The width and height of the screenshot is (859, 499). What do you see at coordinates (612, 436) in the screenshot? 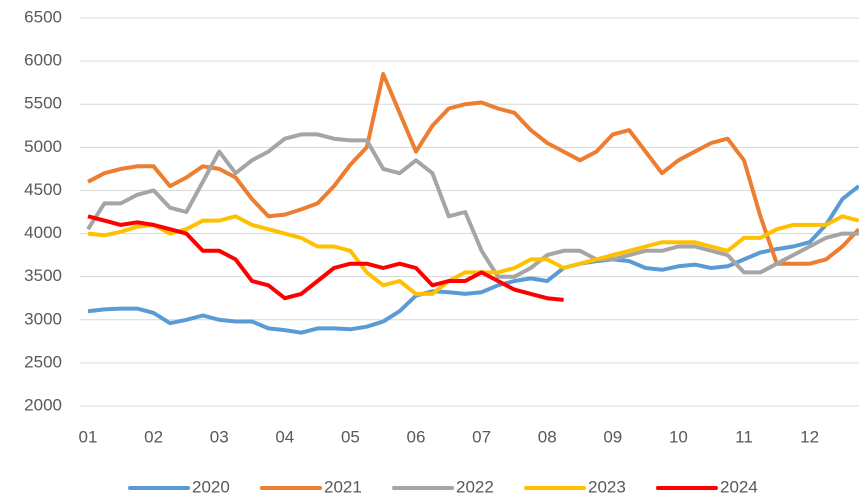
I see `x-tick-label: 09` at bounding box center [612, 436].